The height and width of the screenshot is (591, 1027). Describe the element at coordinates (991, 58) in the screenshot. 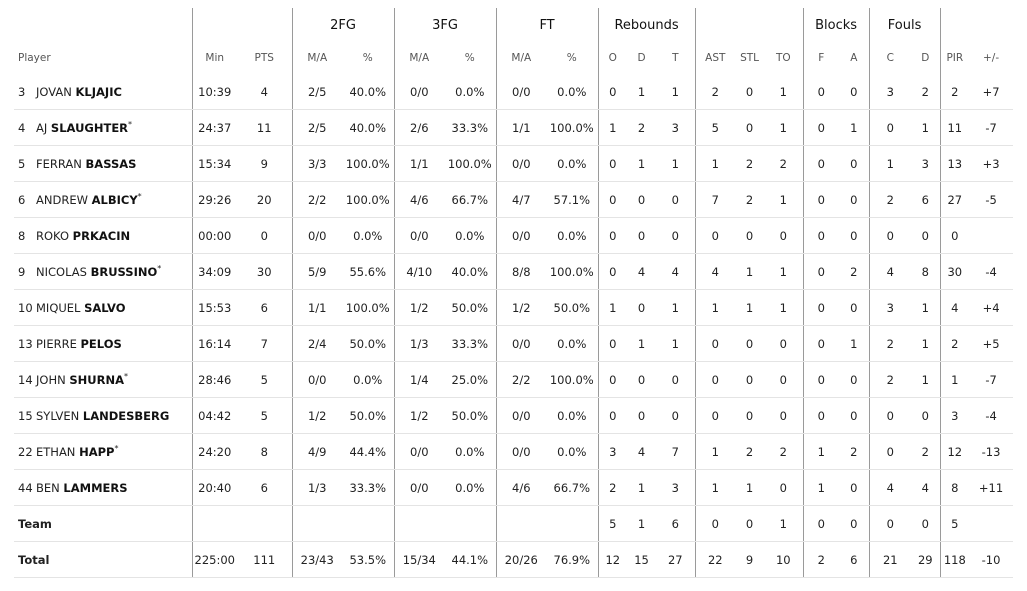

I see `col-plus-minus: +/-` at that location.